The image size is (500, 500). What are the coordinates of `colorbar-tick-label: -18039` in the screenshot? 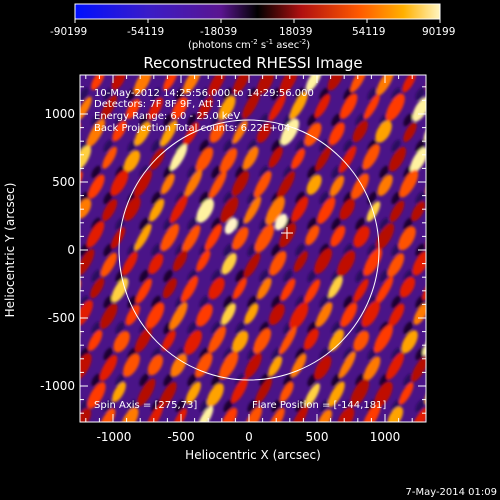 It's located at (218, 32).